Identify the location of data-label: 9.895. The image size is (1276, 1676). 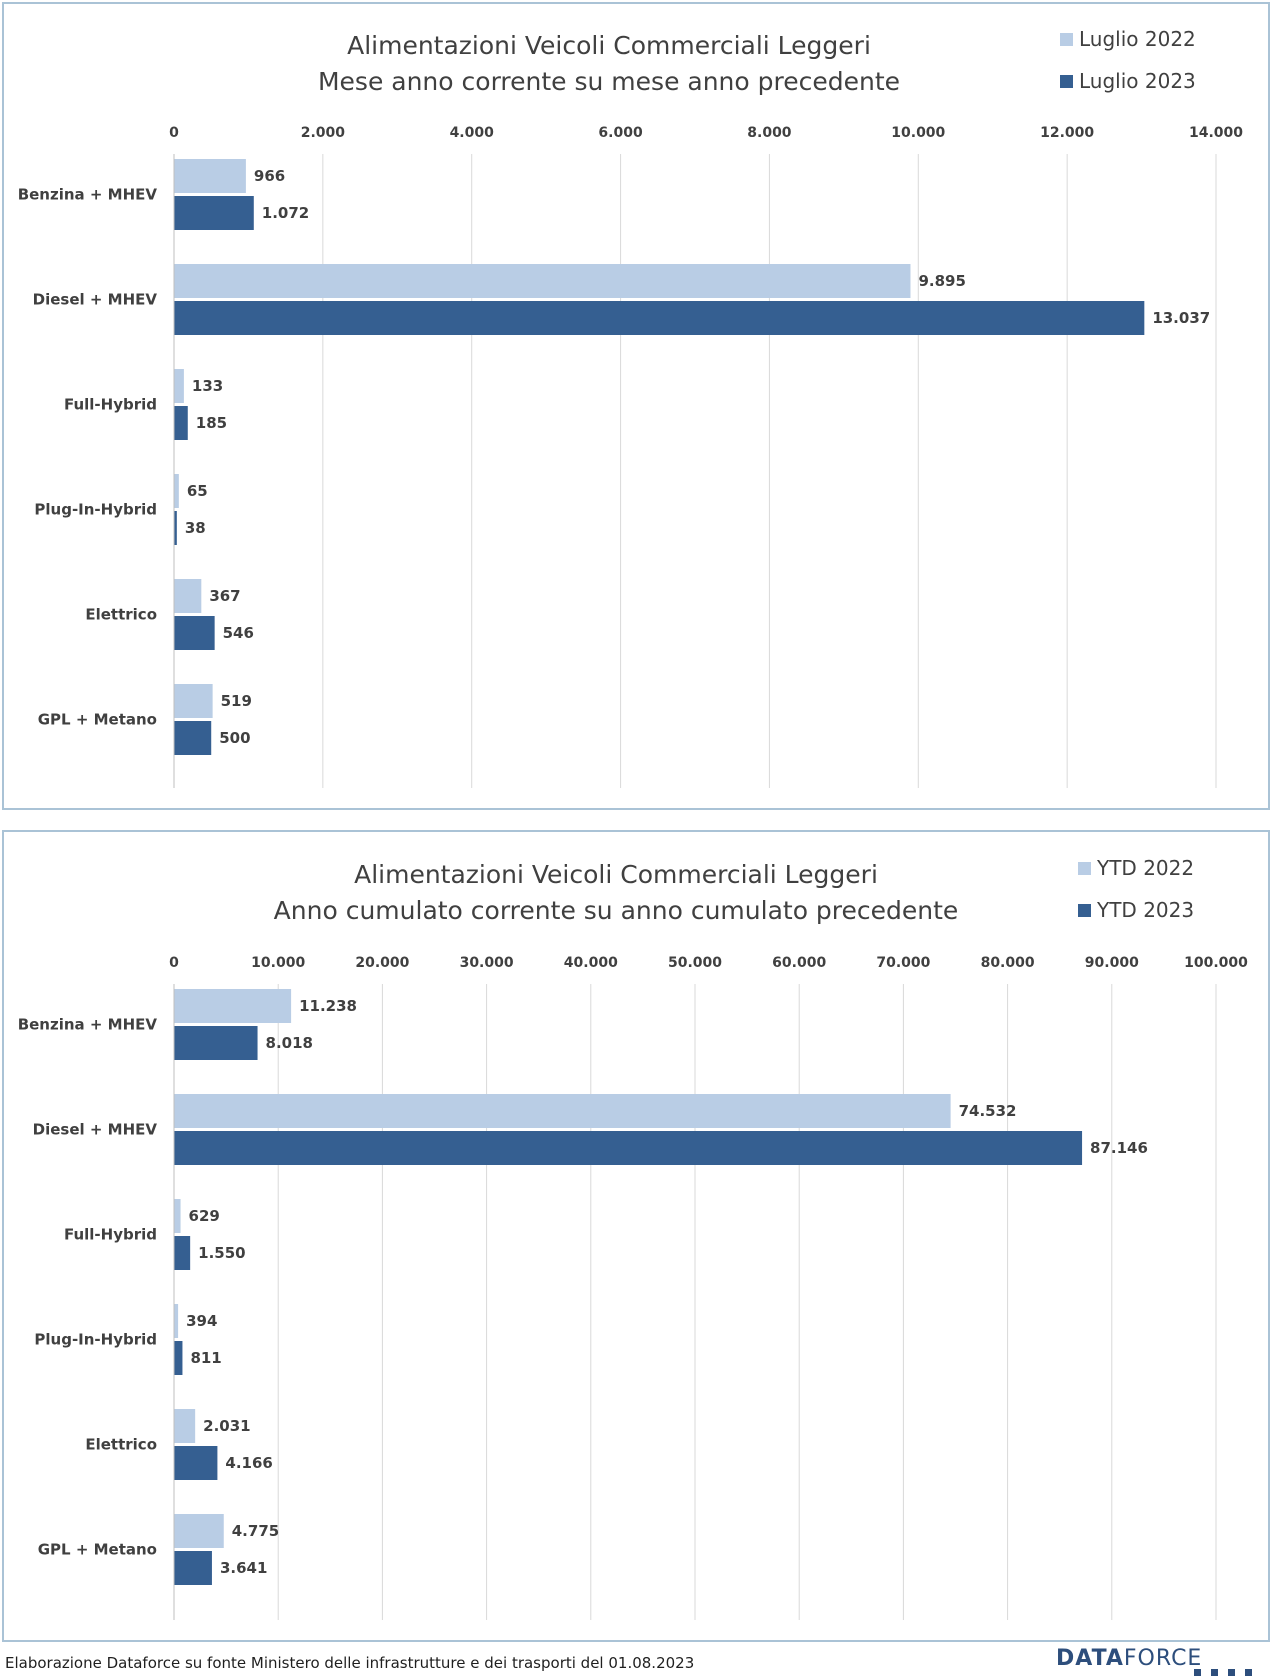
(941, 281).